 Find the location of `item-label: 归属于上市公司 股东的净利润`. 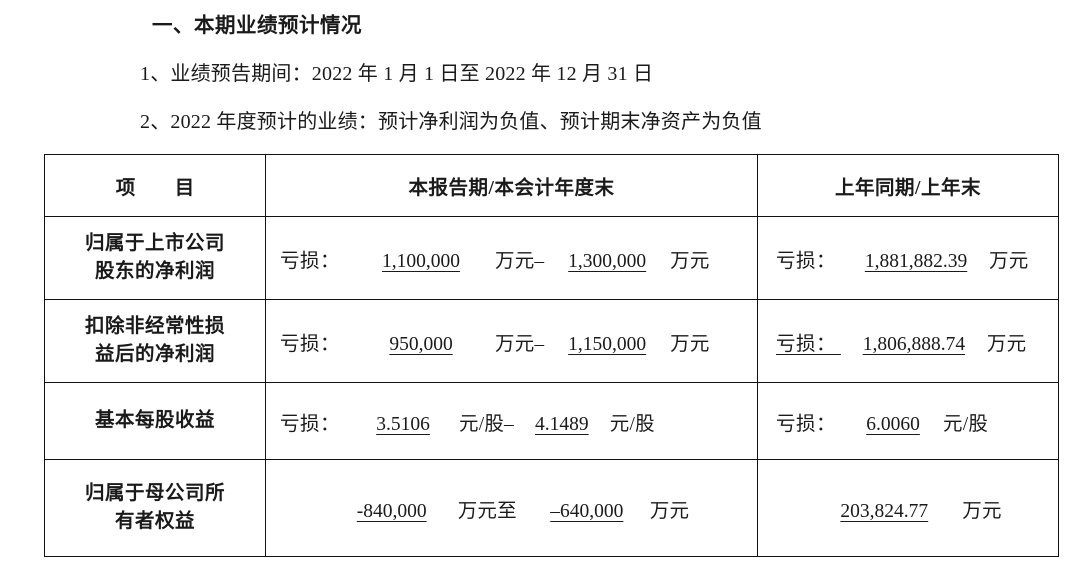

item-label: 归属于上市公司 股东的净利润 is located at coordinates (154, 257).